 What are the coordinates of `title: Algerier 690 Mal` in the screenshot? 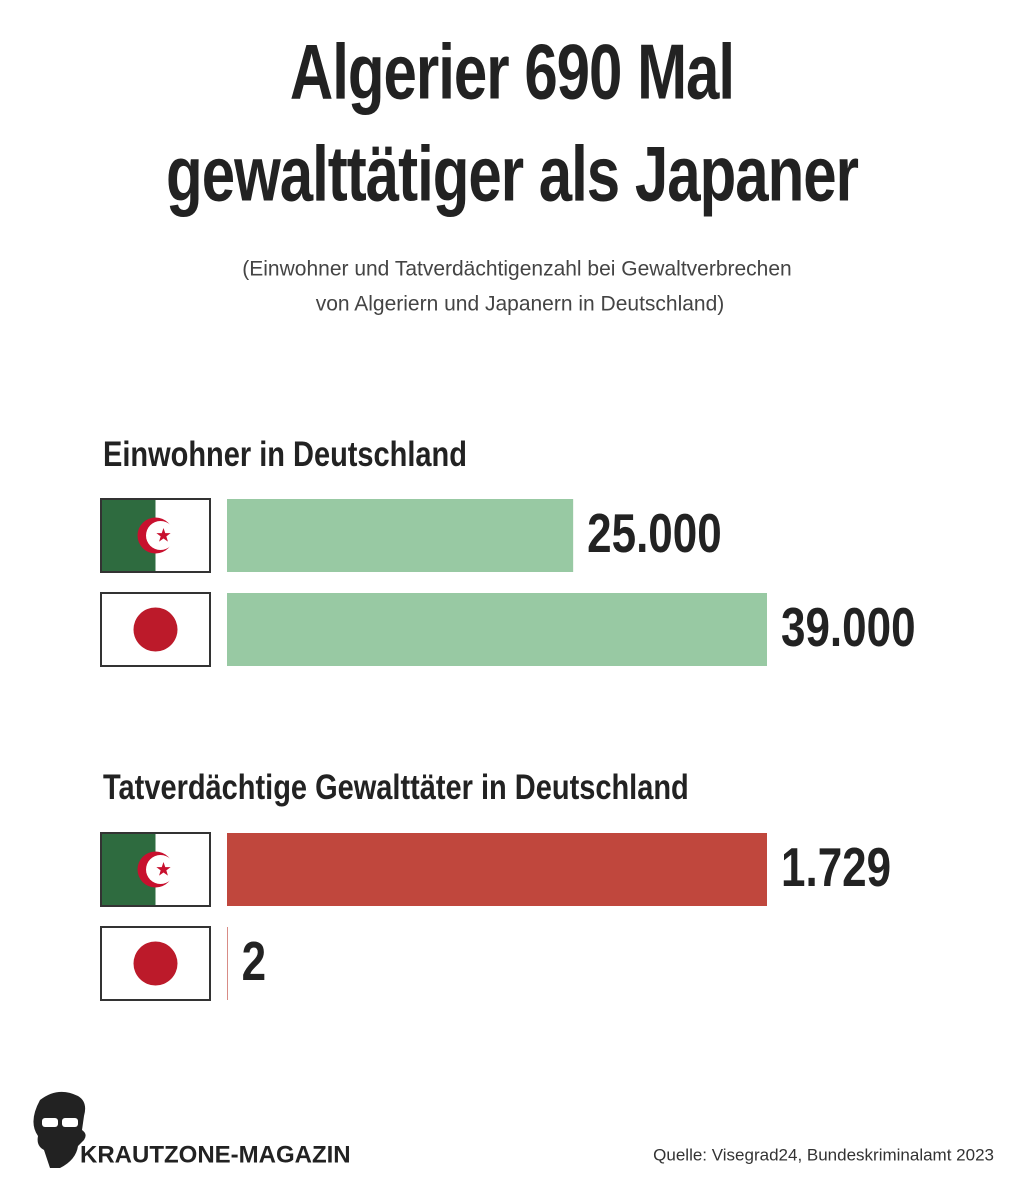 It's located at (512, 71).